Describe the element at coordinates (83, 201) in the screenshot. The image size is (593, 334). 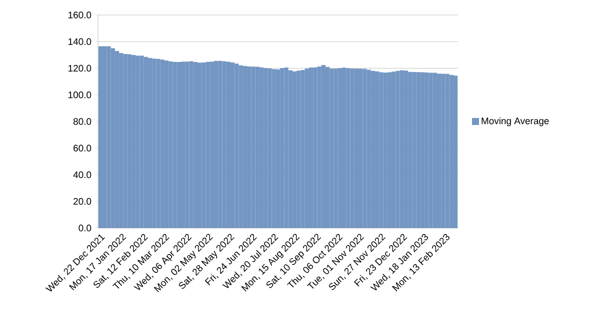
I see `y-tick-label: 20.0` at that location.